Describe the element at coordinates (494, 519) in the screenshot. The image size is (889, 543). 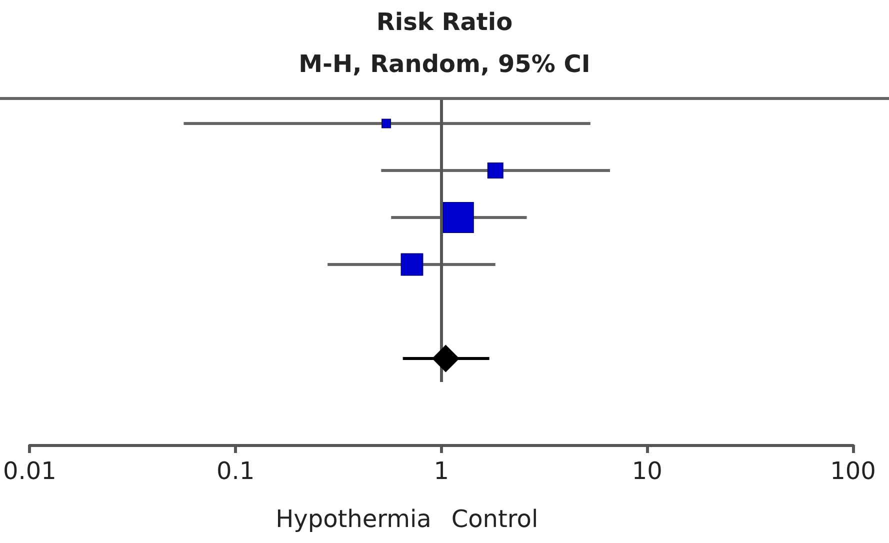
I see `text: Control` at that location.